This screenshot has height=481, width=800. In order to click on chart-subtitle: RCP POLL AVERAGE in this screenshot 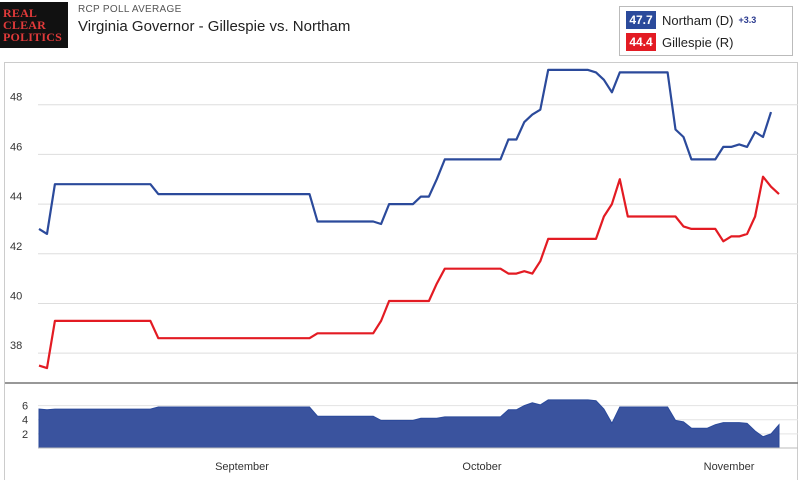, I will do `click(130, 9)`.